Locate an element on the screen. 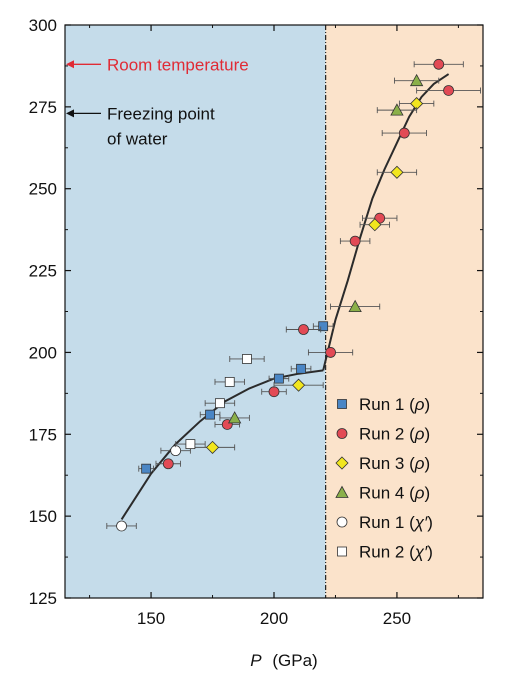  y-tick-label: 200 is located at coordinates (43, 352).